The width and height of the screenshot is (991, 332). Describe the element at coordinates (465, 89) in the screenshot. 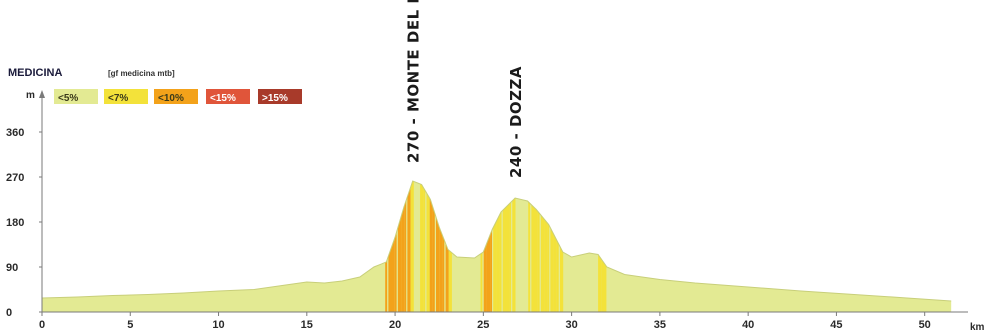

I see `peak-annotations: 270 - MONTE DEL RE 240 - DOZZA` at that location.